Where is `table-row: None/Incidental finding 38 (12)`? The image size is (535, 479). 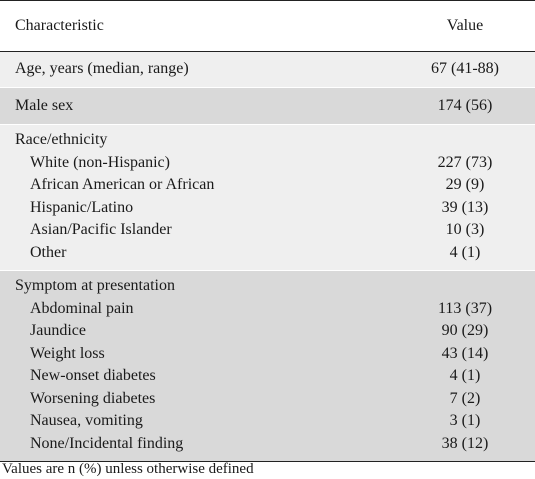 table-row: None/Incidental finding 38 (12) is located at coordinates (267, 444).